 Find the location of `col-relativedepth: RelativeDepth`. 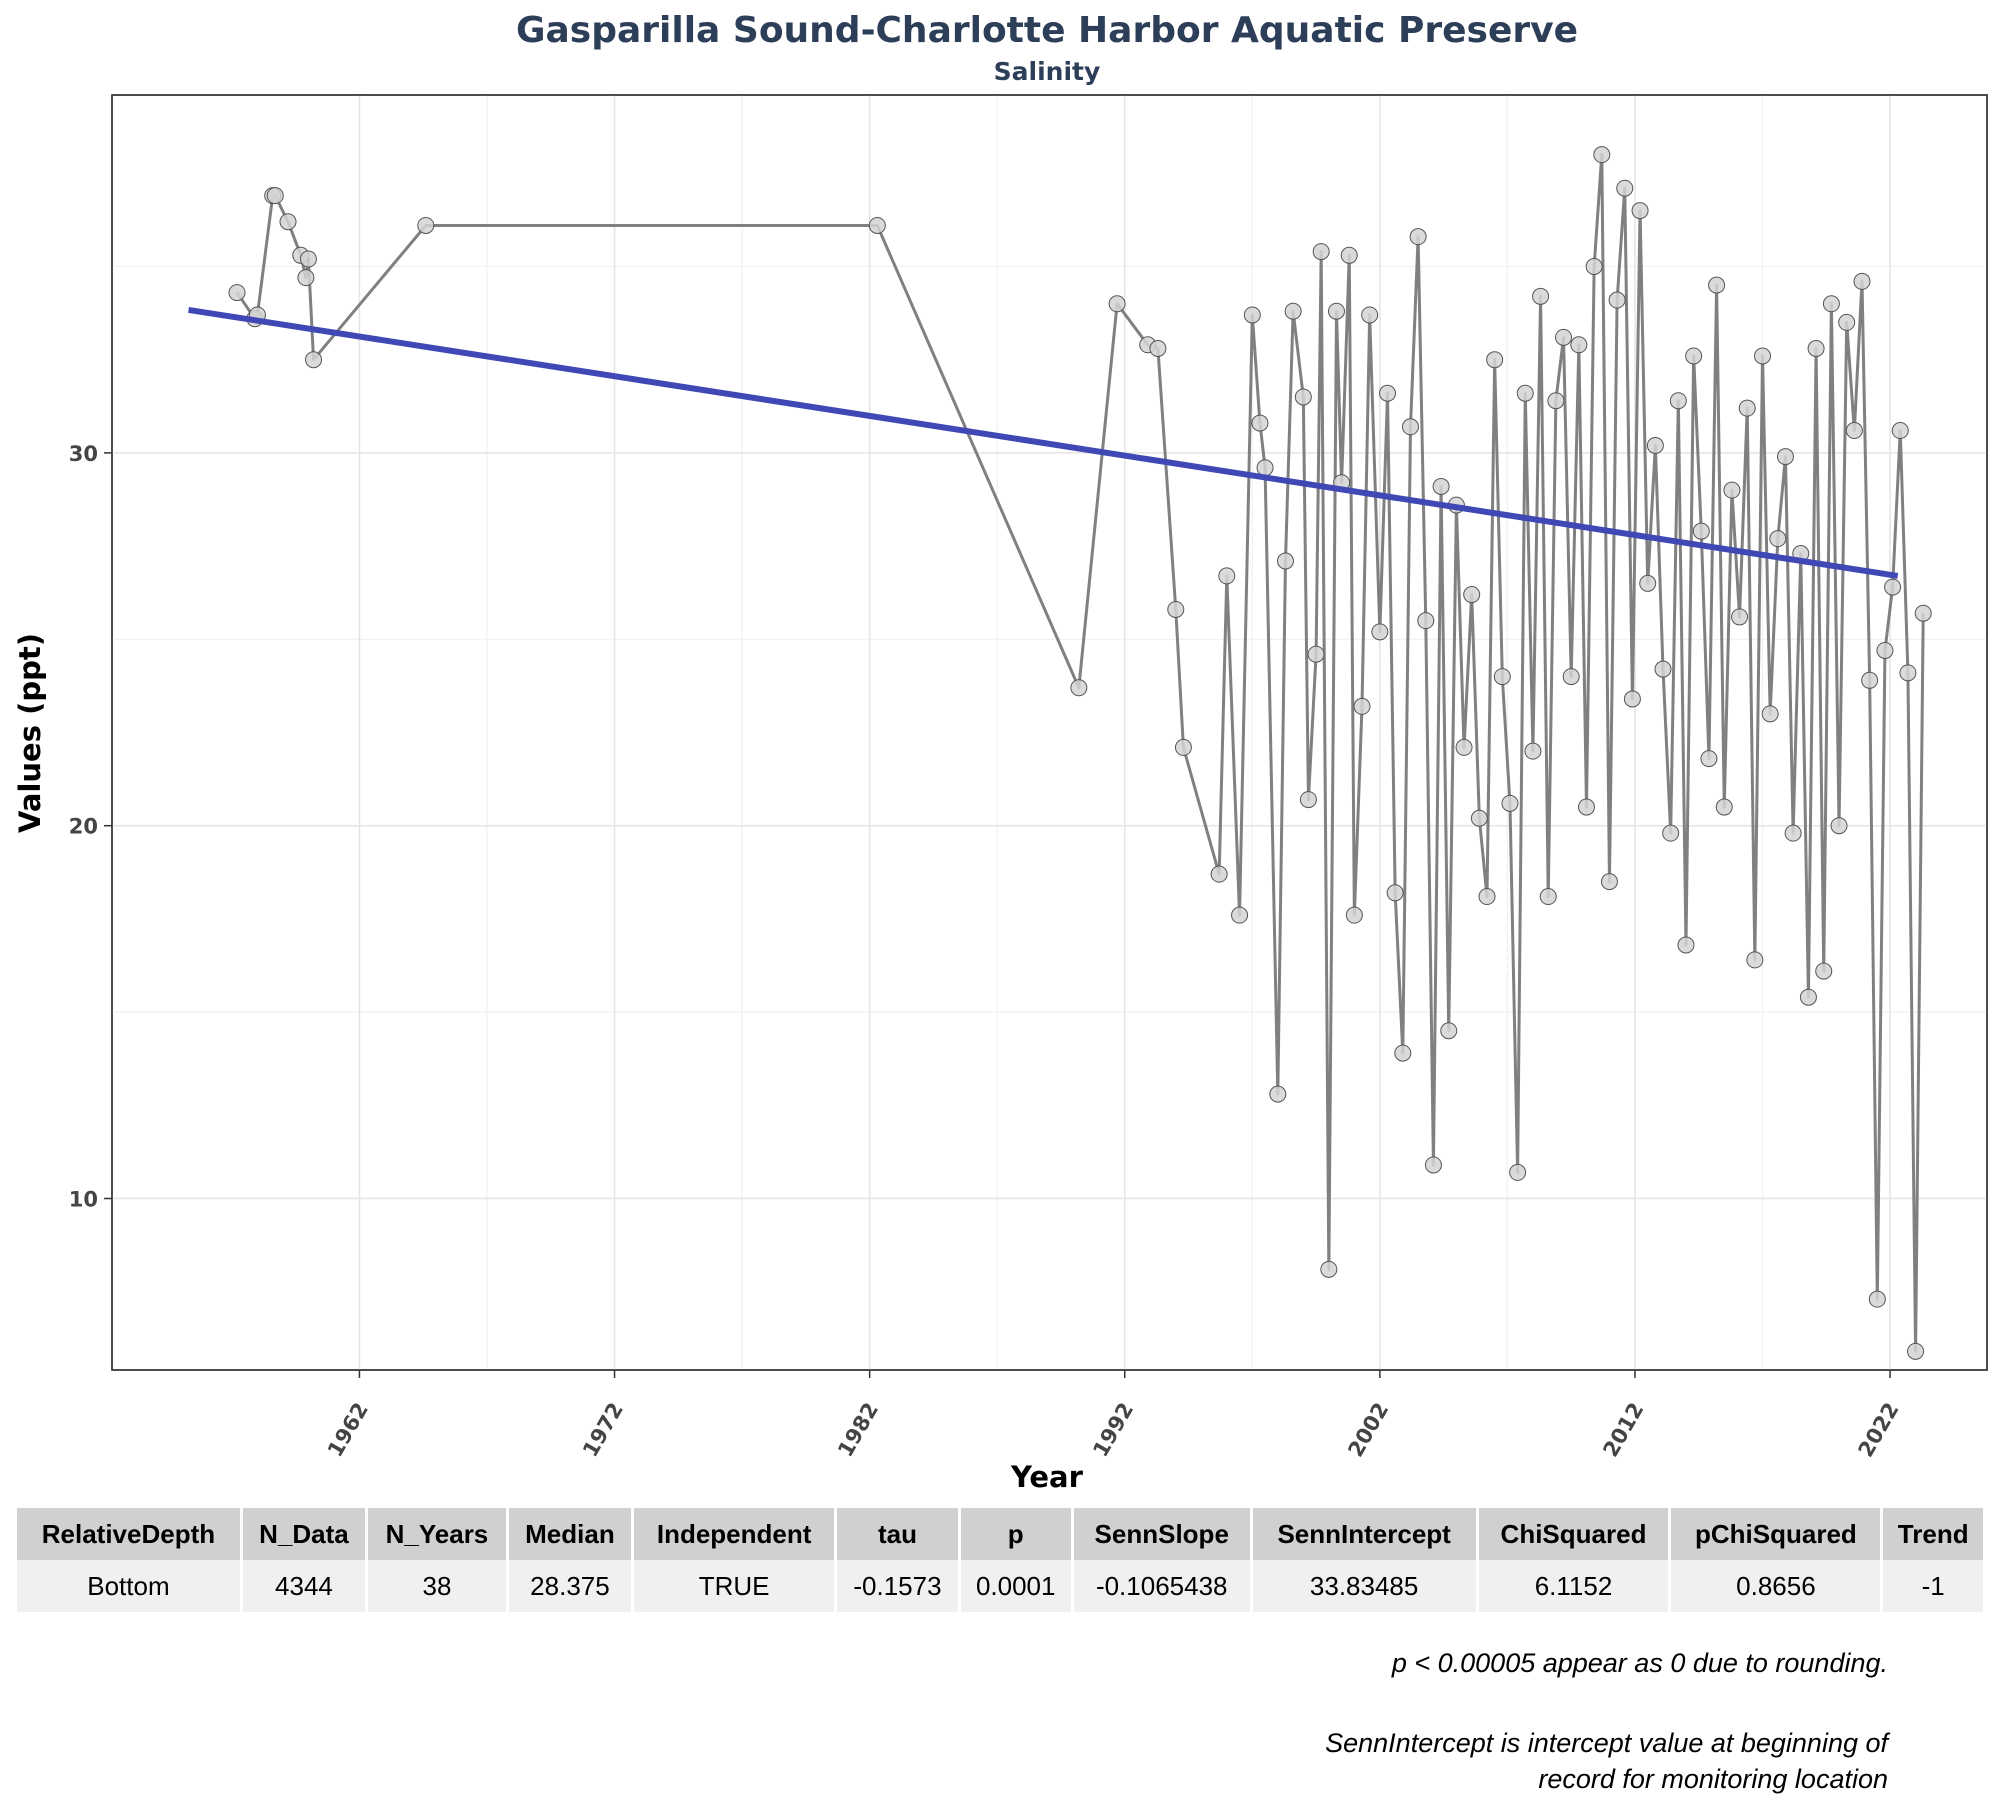

col-relativedepth: RelativeDepth is located at coordinates (128, 1534).